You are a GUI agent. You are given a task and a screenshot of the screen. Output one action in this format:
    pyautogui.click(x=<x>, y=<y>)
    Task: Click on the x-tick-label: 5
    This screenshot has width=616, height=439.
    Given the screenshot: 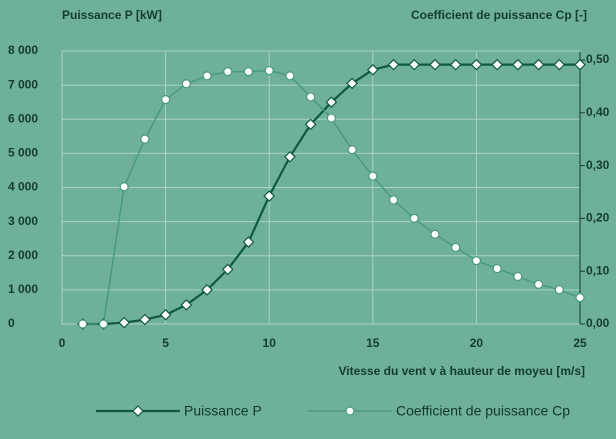 What is the action you would take?
    pyautogui.click(x=165, y=343)
    